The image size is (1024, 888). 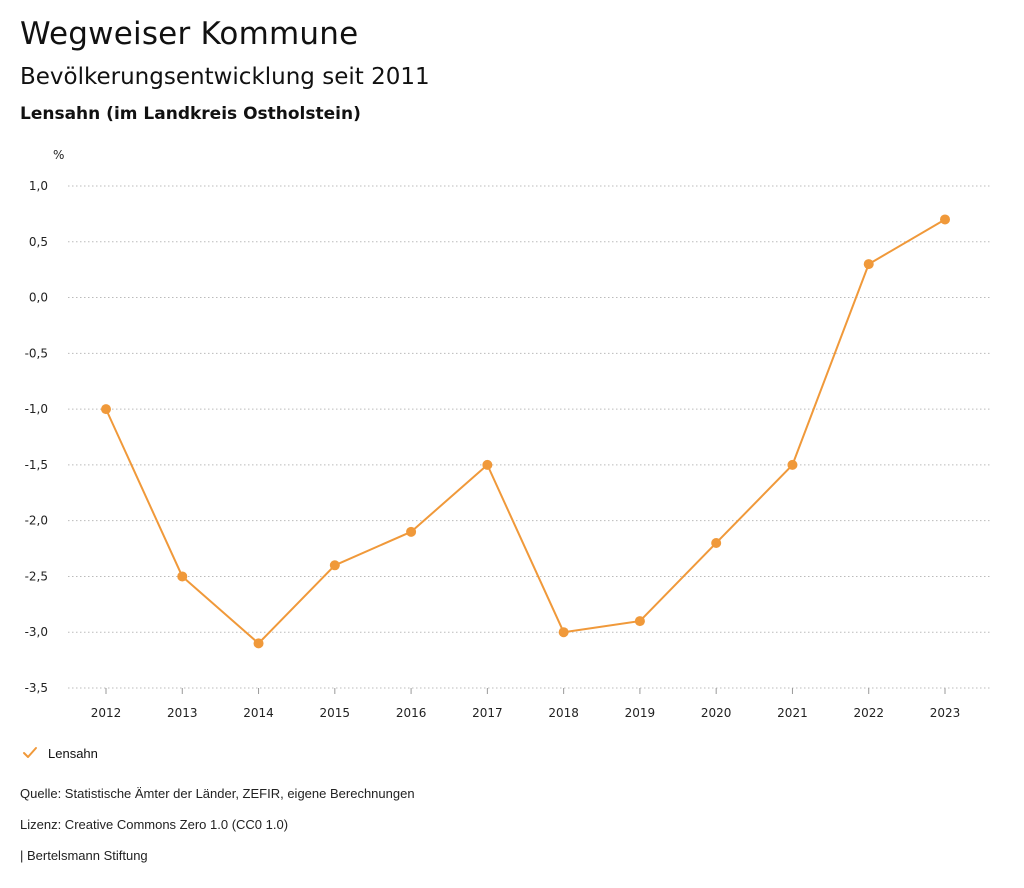 What do you see at coordinates (38, 186) in the screenshot?
I see `y-tick-label: 1,0` at bounding box center [38, 186].